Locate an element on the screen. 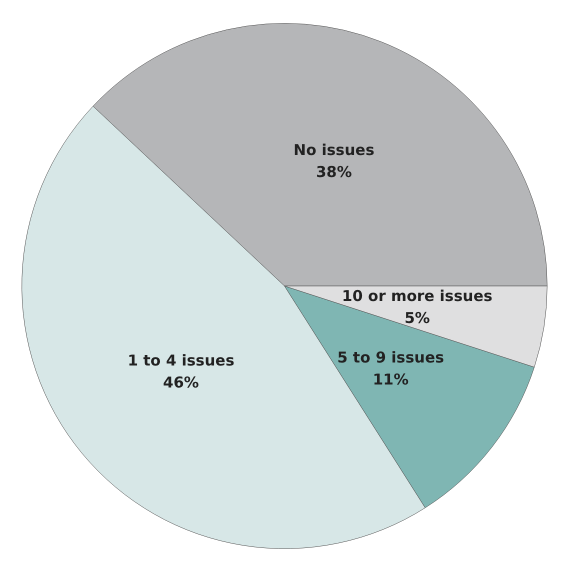 Image resolution: width=569 pixels, height=572 pixels. data-label: 5% is located at coordinates (417, 318).